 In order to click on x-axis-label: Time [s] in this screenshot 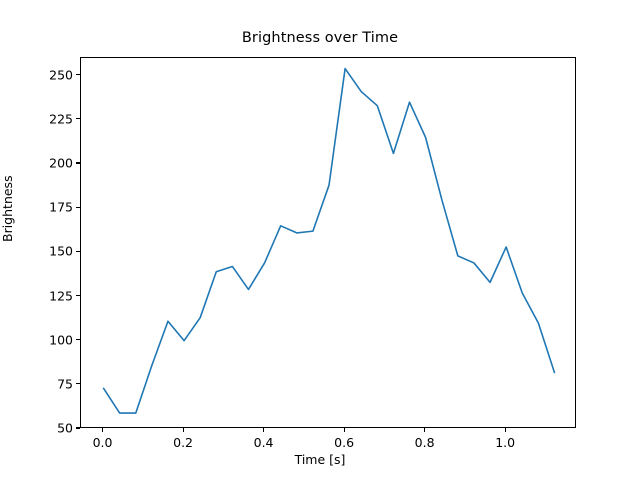, I will do `click(320, 459)`.